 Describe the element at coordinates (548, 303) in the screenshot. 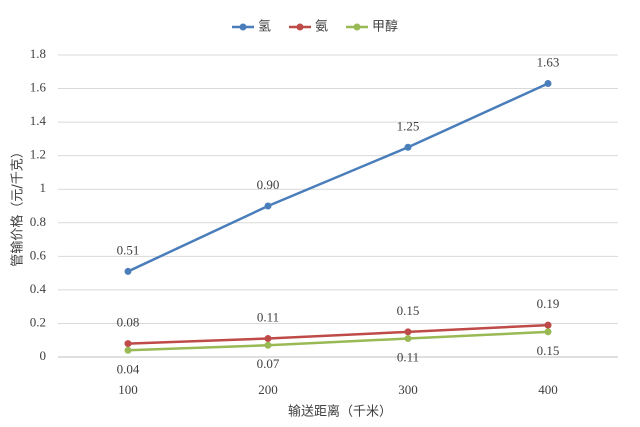

I see `data-label: 0.19` at that location.